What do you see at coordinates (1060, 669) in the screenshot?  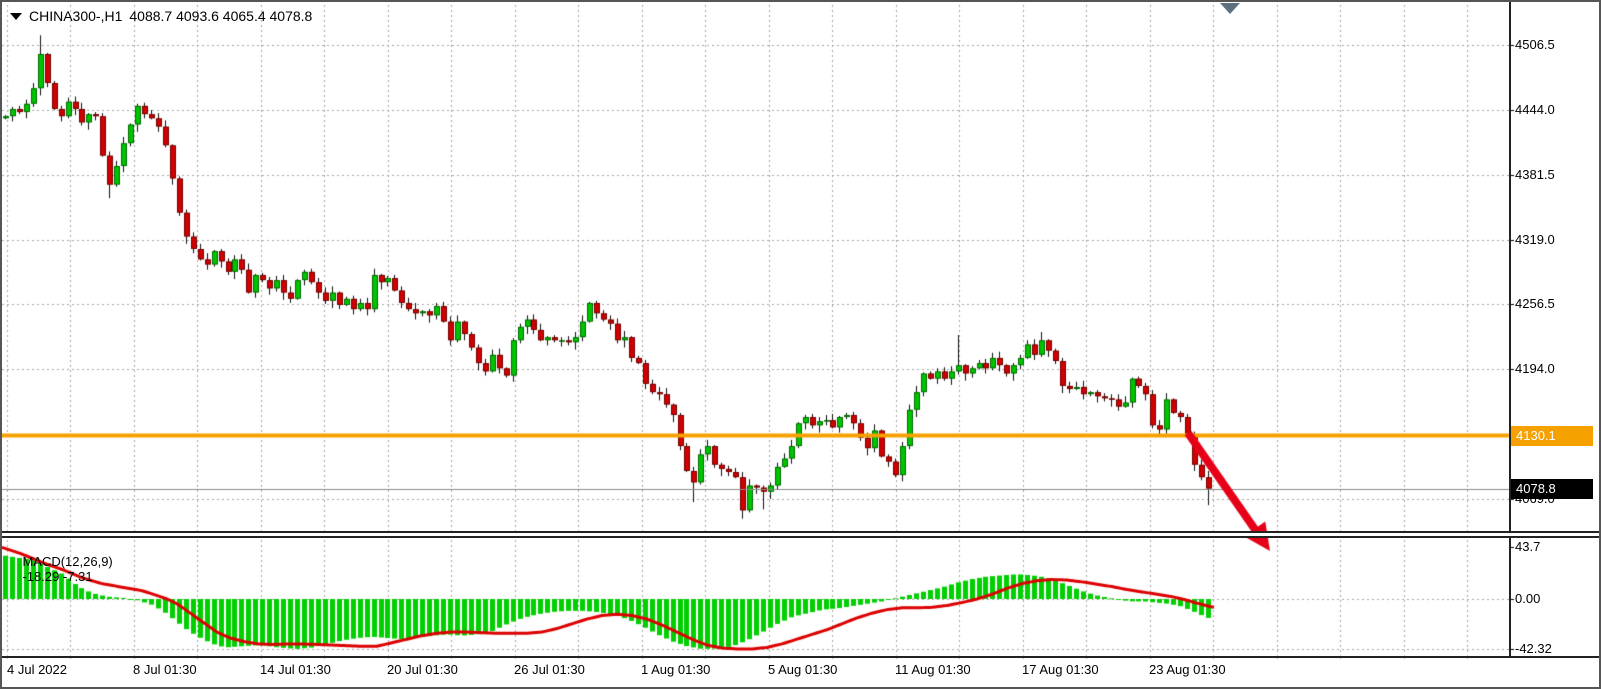 I see `time-axis-label: 17 Aug 01:30` at bounding box center [1060, 669].